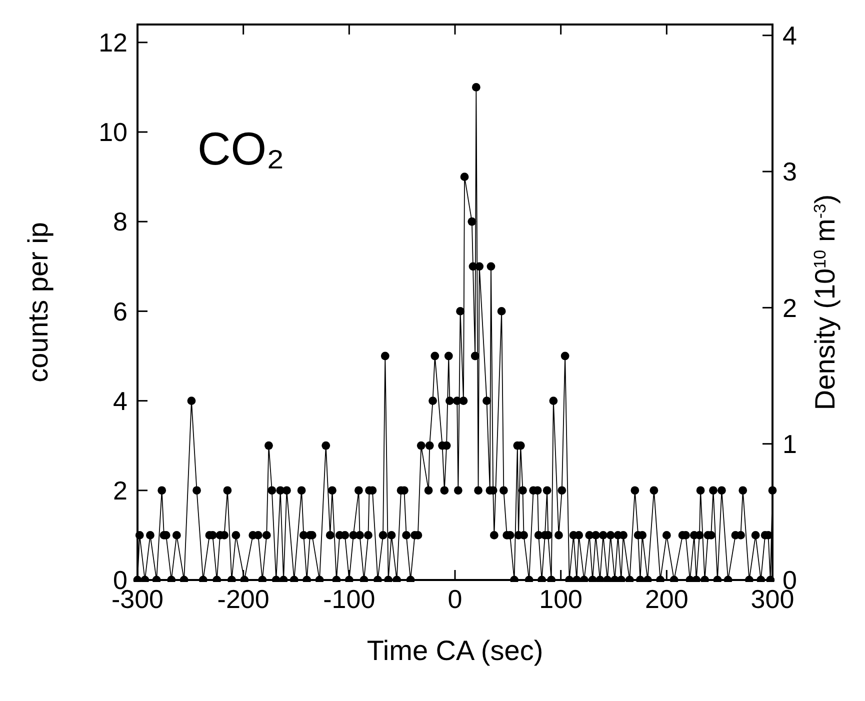  What do you see at coordinates (789, 443) in the screenshot?
I see `y2-tick-label: 1` at bounding box center [789, 443].